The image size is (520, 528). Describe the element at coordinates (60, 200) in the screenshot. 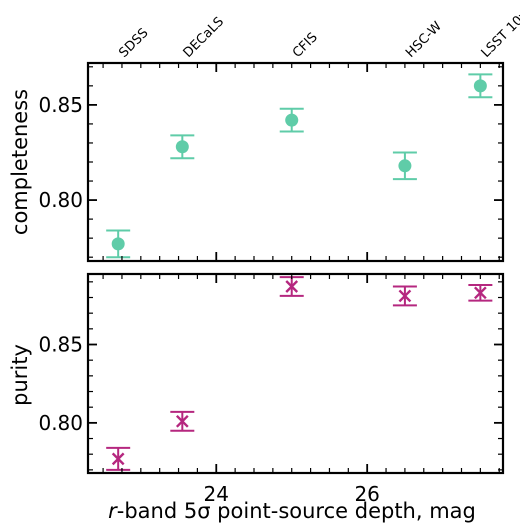

I see `completeness-y-tick-label: 0.80` at that location.